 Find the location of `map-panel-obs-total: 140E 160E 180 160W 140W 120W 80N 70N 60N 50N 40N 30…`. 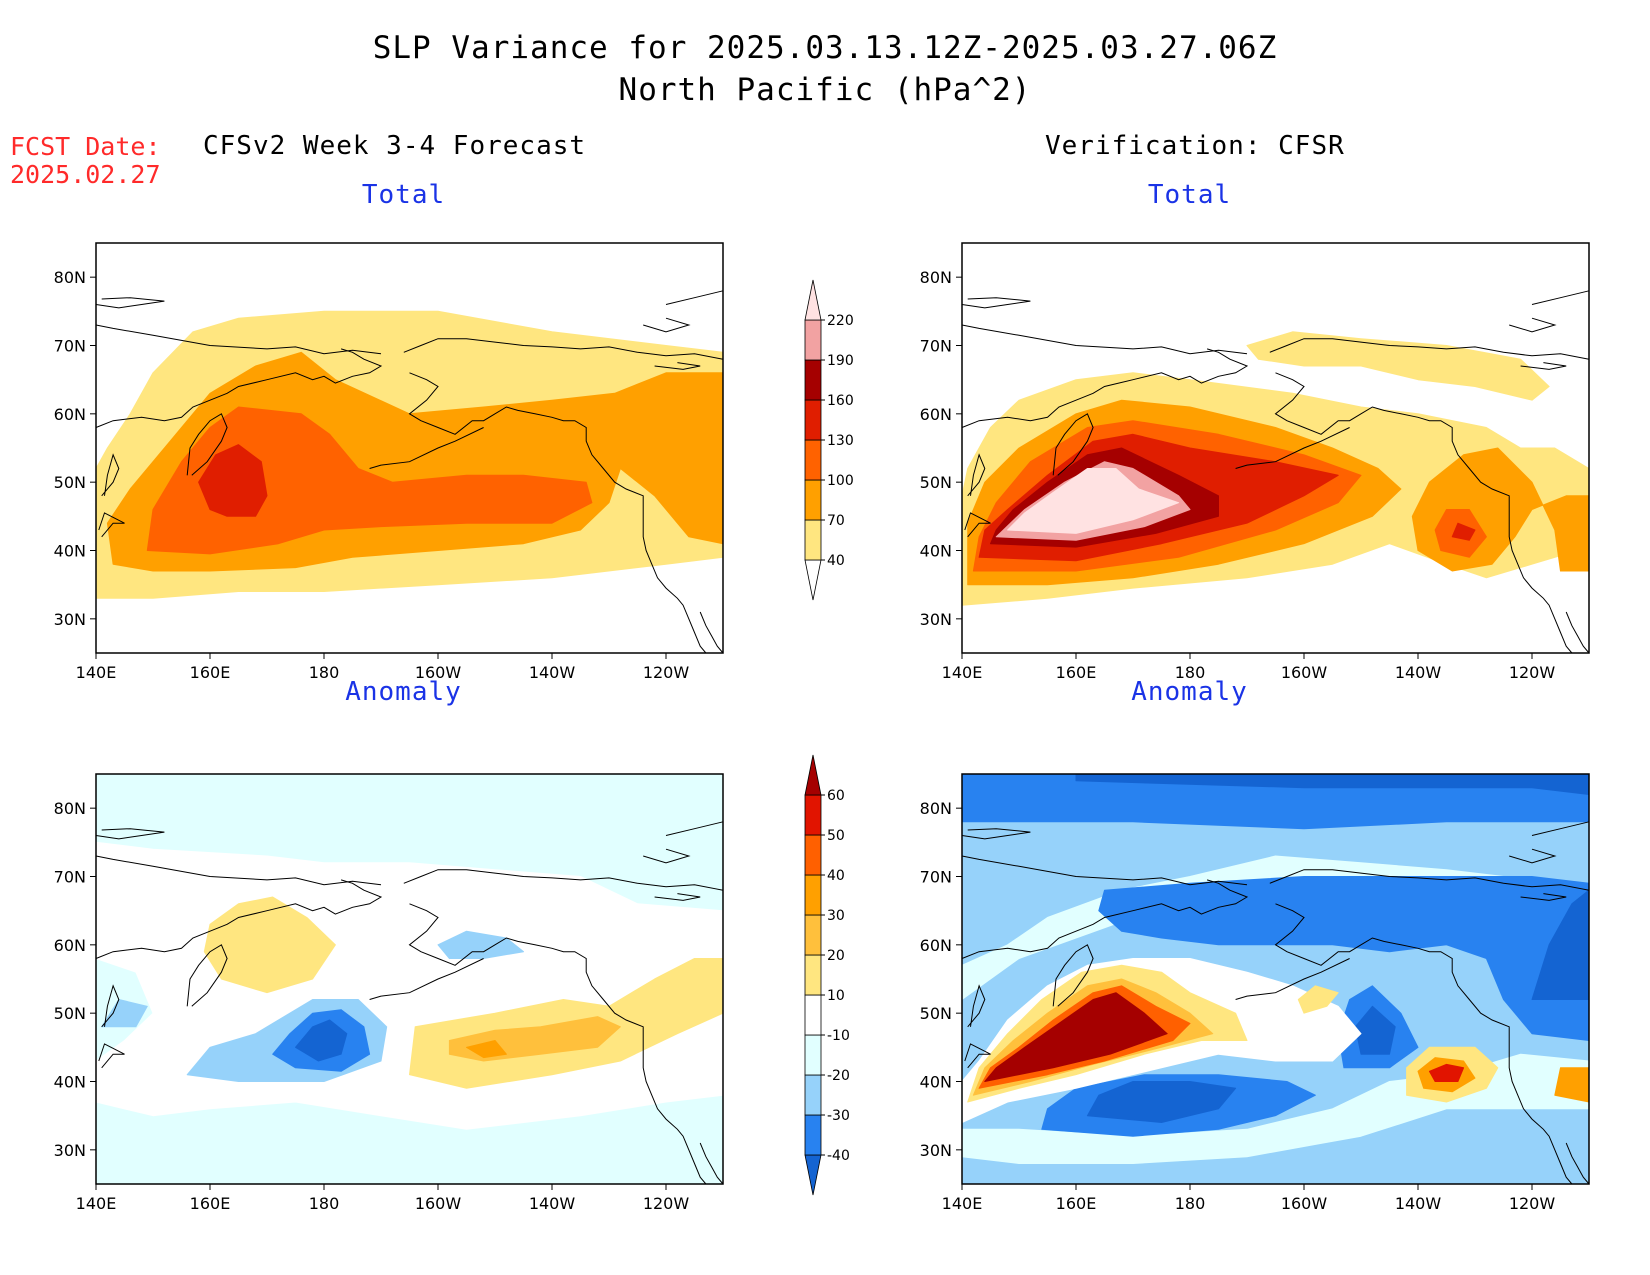

map-panel-obs-total: 140E 160E 180 160W 140W 120W 80N 70N 60N 50N 40N 30… is located at coordinates (1255, 462).